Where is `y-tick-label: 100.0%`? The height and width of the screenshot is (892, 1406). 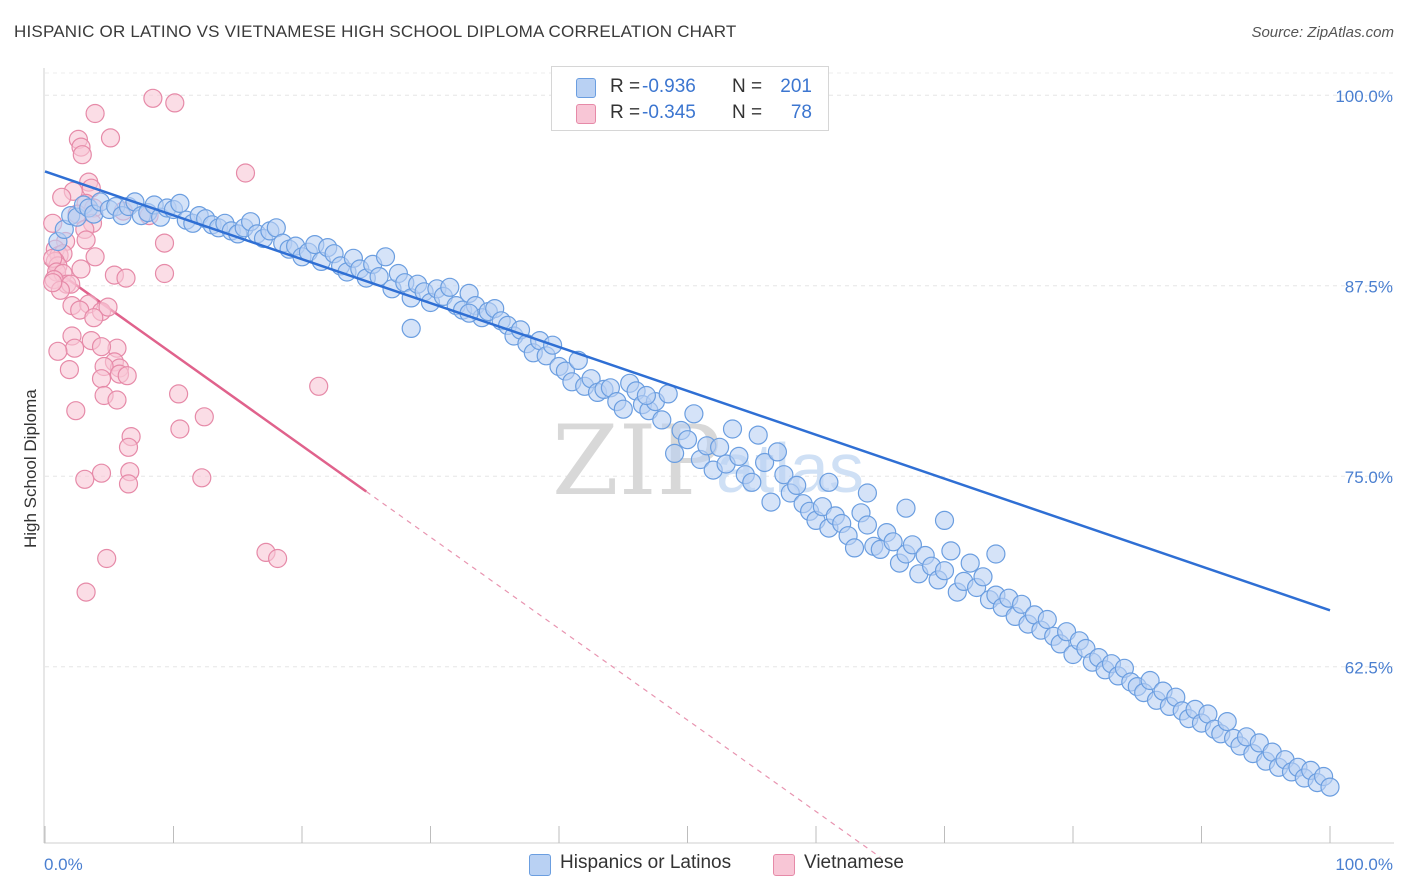 y-tick-label: 100.0% is located at coordinates (1364, 96).